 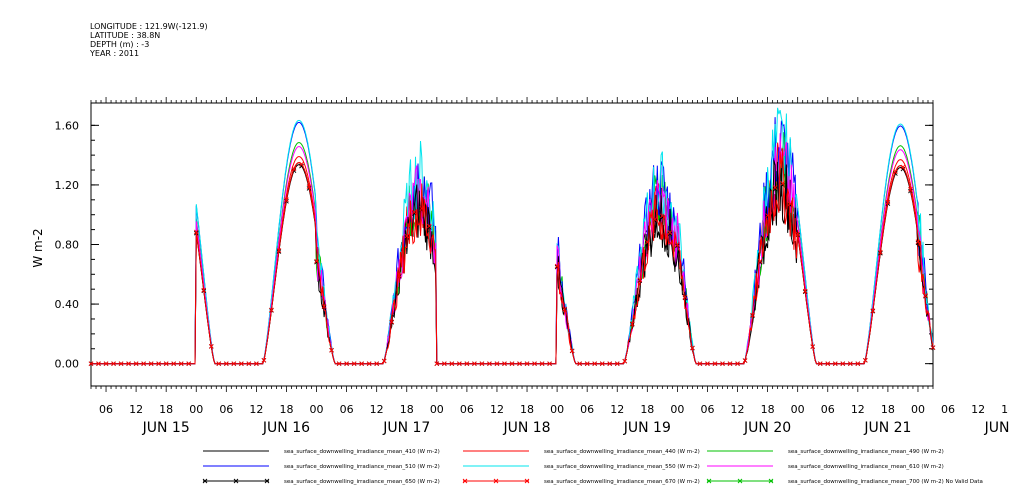 I want to click on day-label: JUN 18, so click(x=526, y=428).